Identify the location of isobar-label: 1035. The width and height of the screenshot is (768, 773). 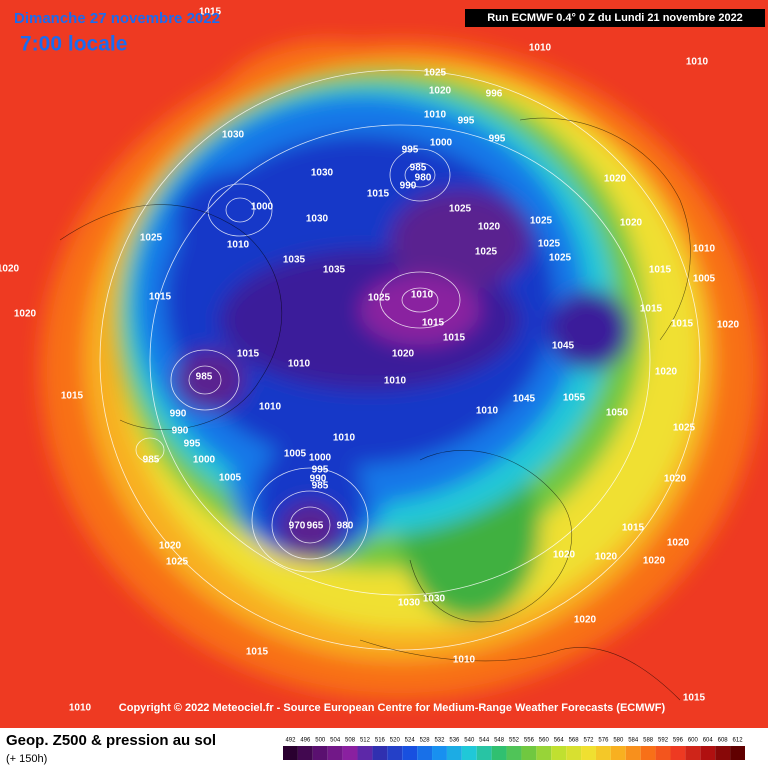
(334, 270).